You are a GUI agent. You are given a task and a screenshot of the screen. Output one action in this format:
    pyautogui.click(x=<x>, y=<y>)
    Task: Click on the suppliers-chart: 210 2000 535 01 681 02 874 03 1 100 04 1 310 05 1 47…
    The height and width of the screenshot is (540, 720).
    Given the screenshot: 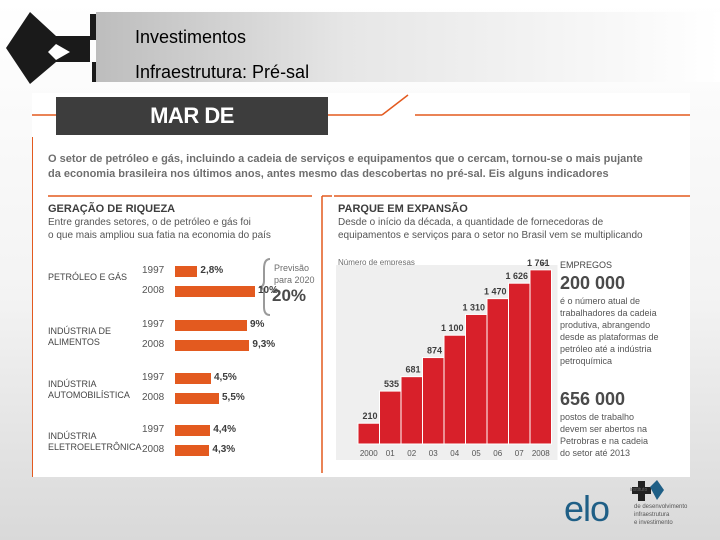 What is the action you would take?
    pyautogui.click(x=447, y=359)
    